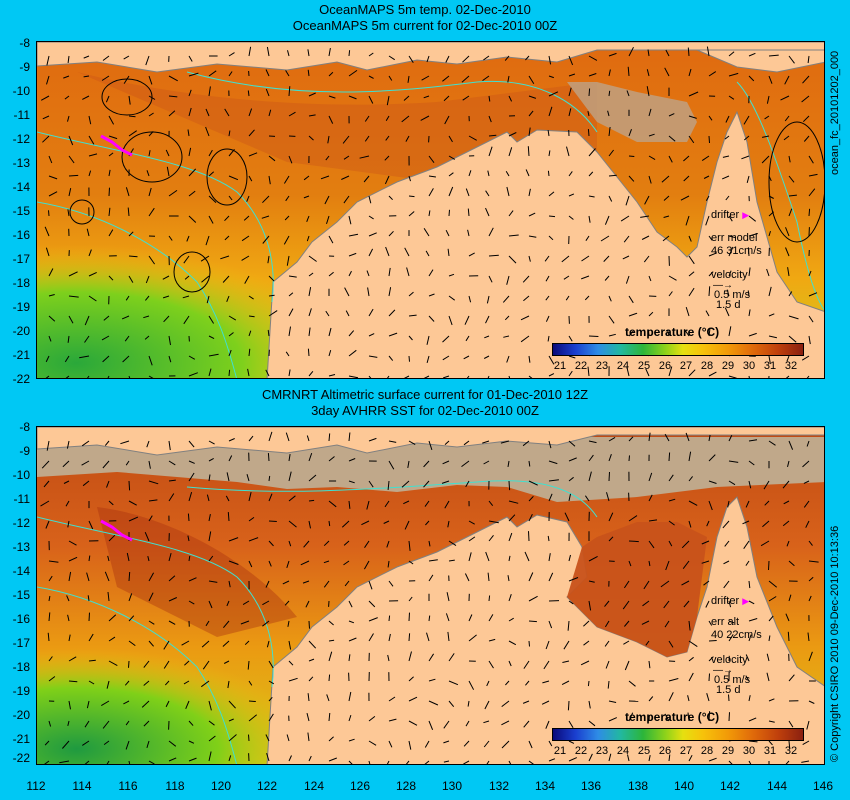  What do you see at coordinates (638, 786) in the screenshot?
I see `lon-label: 138` at bounding box center [638, 786].